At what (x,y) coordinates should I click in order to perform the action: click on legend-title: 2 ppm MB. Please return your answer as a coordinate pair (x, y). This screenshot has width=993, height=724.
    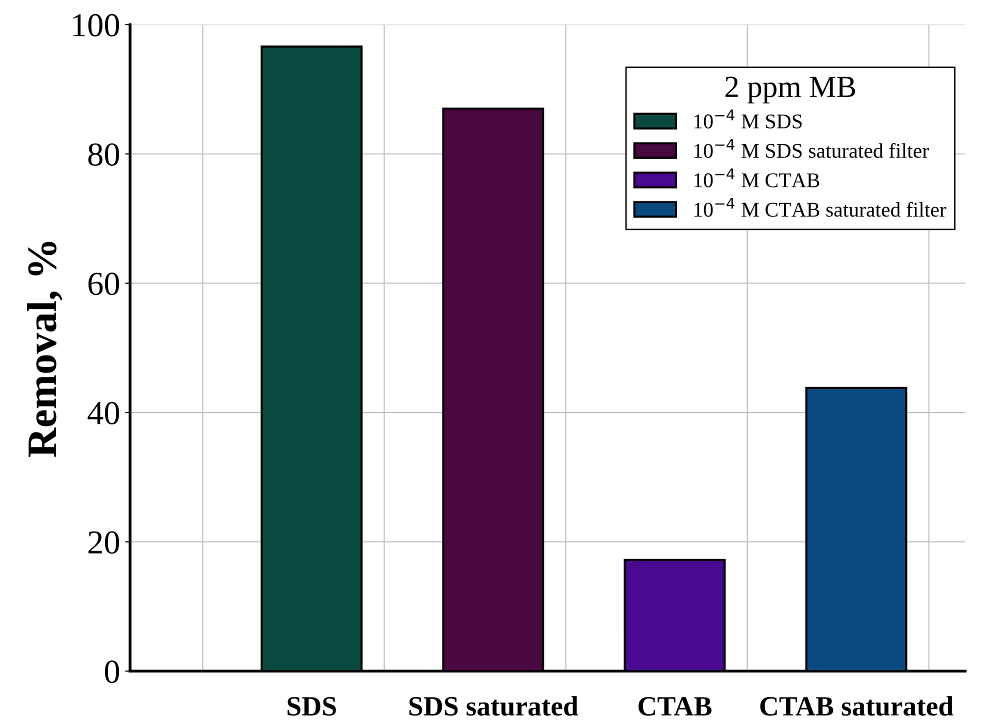
    Looking at the image, I should click on (791, 90).